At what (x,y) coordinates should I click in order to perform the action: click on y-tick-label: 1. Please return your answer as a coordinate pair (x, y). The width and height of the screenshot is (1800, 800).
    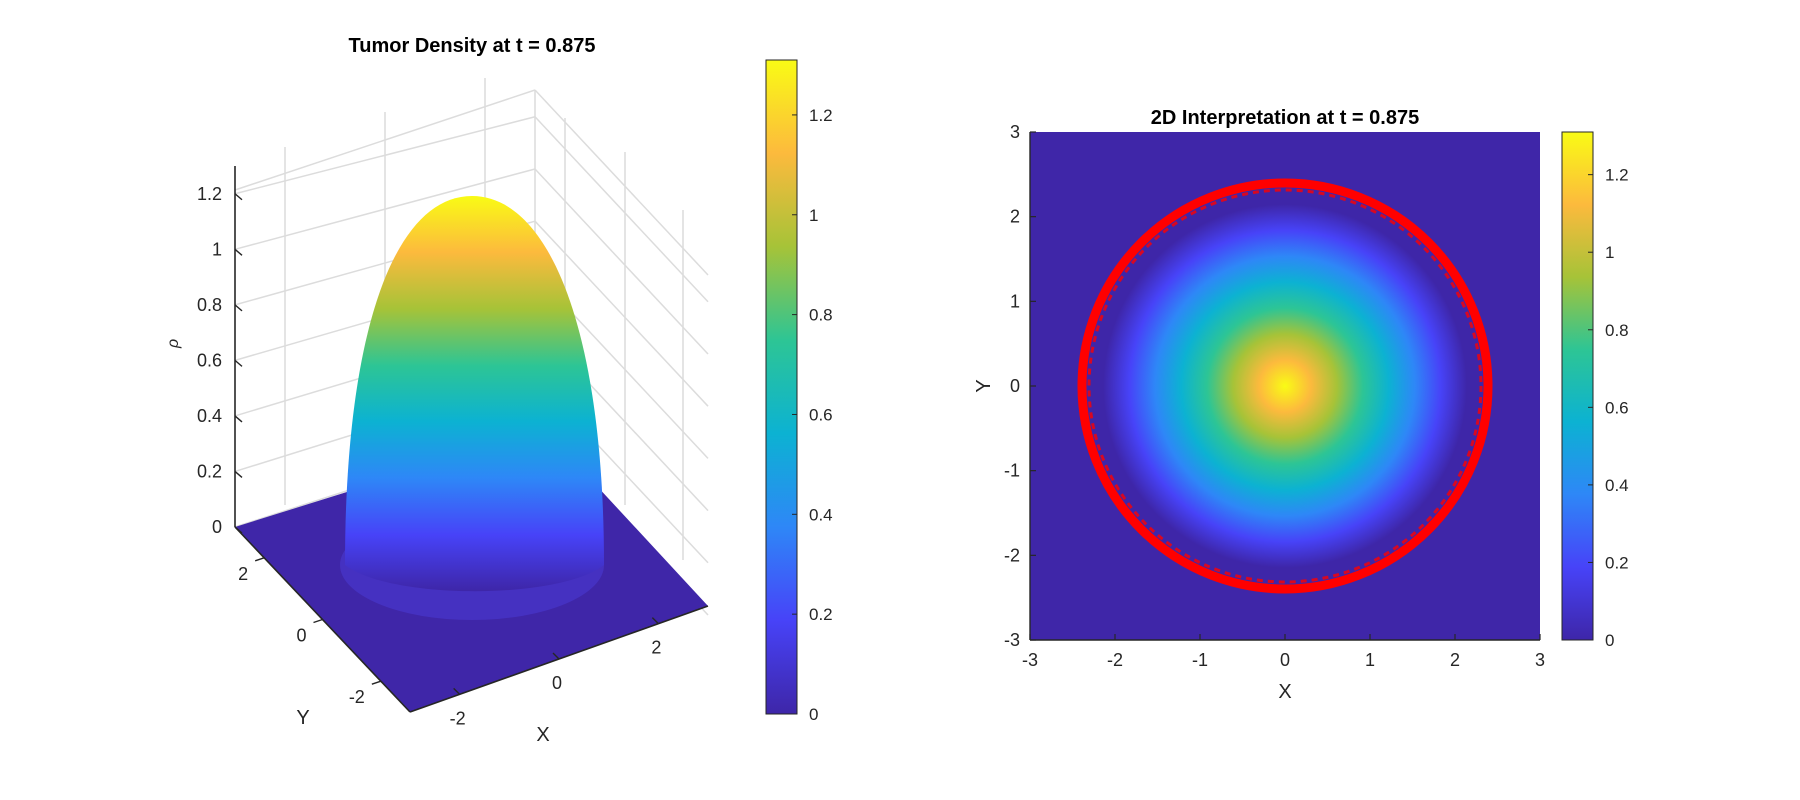
    Looking at the image, I should click on (1015, 301).